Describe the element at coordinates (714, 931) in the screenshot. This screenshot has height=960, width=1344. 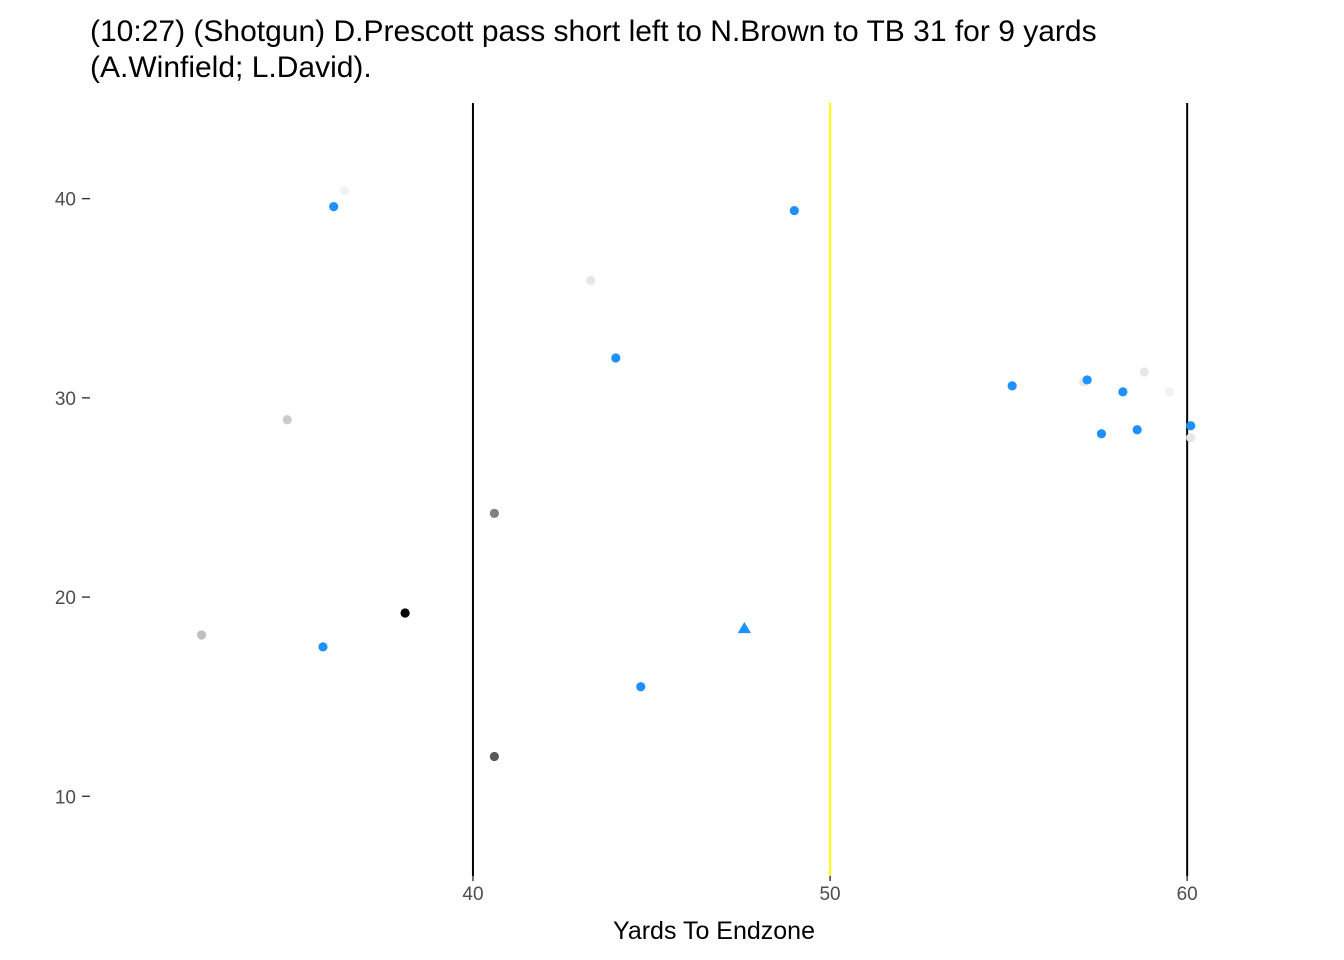
I see `x-axis-title: Yards To Endzone` at that location.